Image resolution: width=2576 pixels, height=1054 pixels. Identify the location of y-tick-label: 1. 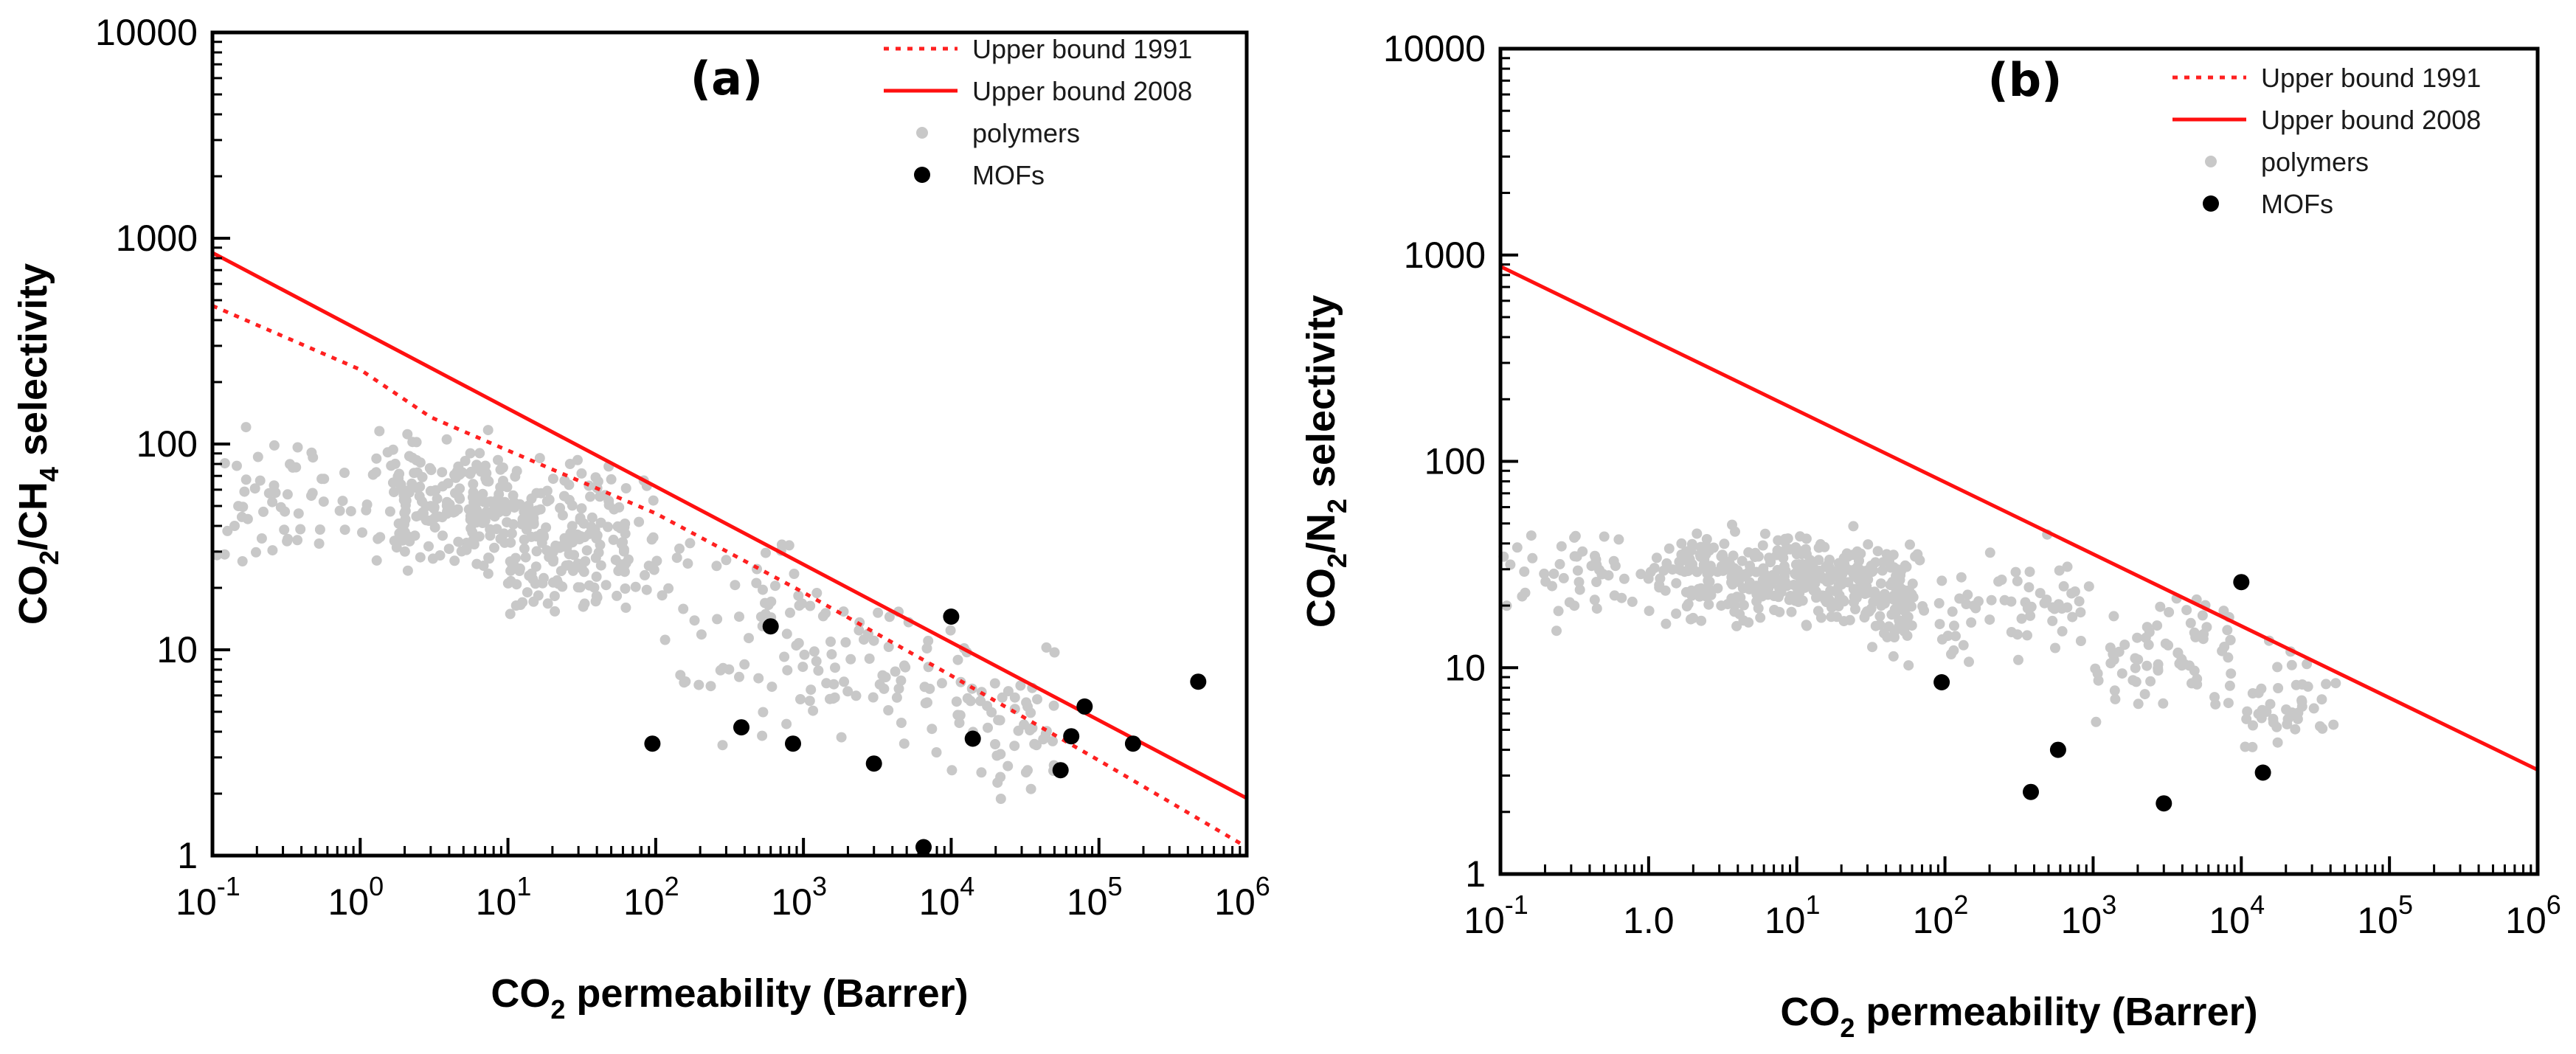
(1476, 874).